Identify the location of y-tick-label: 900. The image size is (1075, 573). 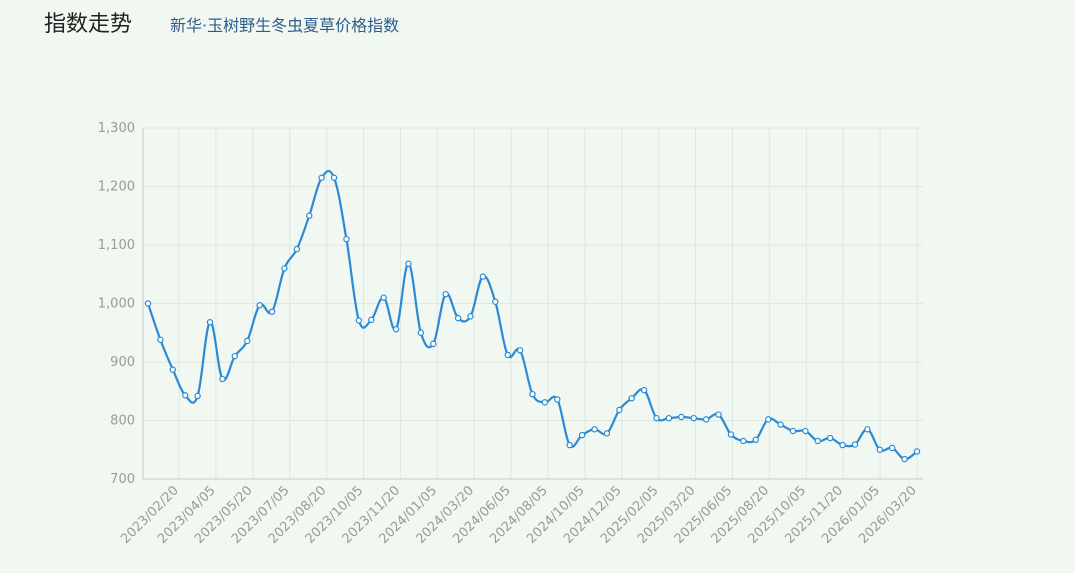
(122, 362).